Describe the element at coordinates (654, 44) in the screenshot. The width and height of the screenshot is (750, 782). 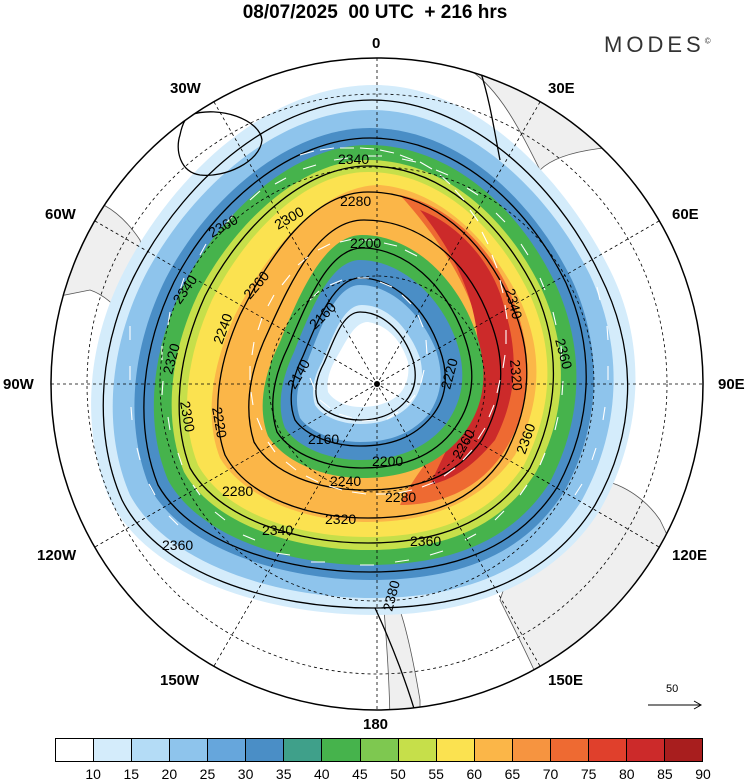
I see `brand-name: MODES` at that location.